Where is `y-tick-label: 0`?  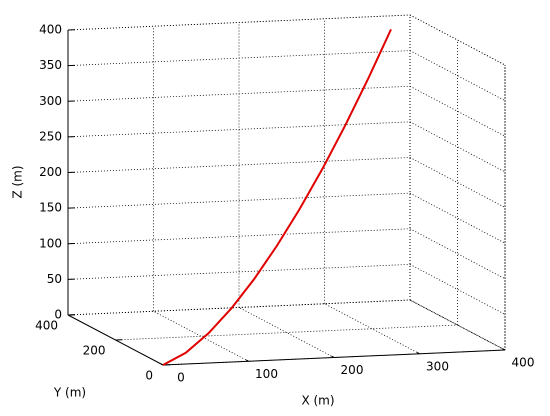
y-tick-label: 0 is located at coordinates (149, 376).